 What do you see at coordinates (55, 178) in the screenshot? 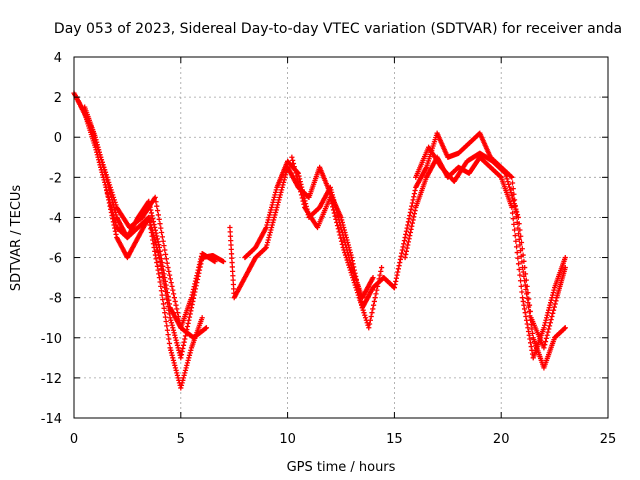
I see `y-tick-label: -2` at bounding box center [55, 178].